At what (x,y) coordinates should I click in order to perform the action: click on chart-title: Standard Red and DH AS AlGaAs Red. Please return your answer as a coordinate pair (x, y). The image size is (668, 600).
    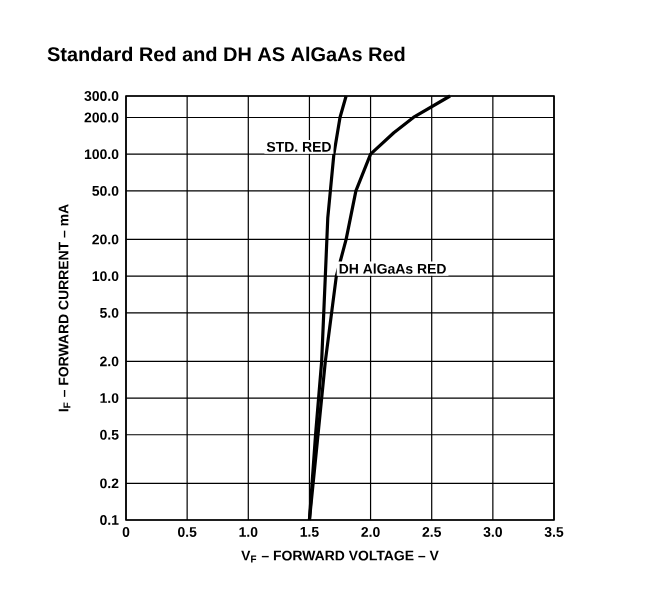
    Looking at the image, I should click on (226, 54).